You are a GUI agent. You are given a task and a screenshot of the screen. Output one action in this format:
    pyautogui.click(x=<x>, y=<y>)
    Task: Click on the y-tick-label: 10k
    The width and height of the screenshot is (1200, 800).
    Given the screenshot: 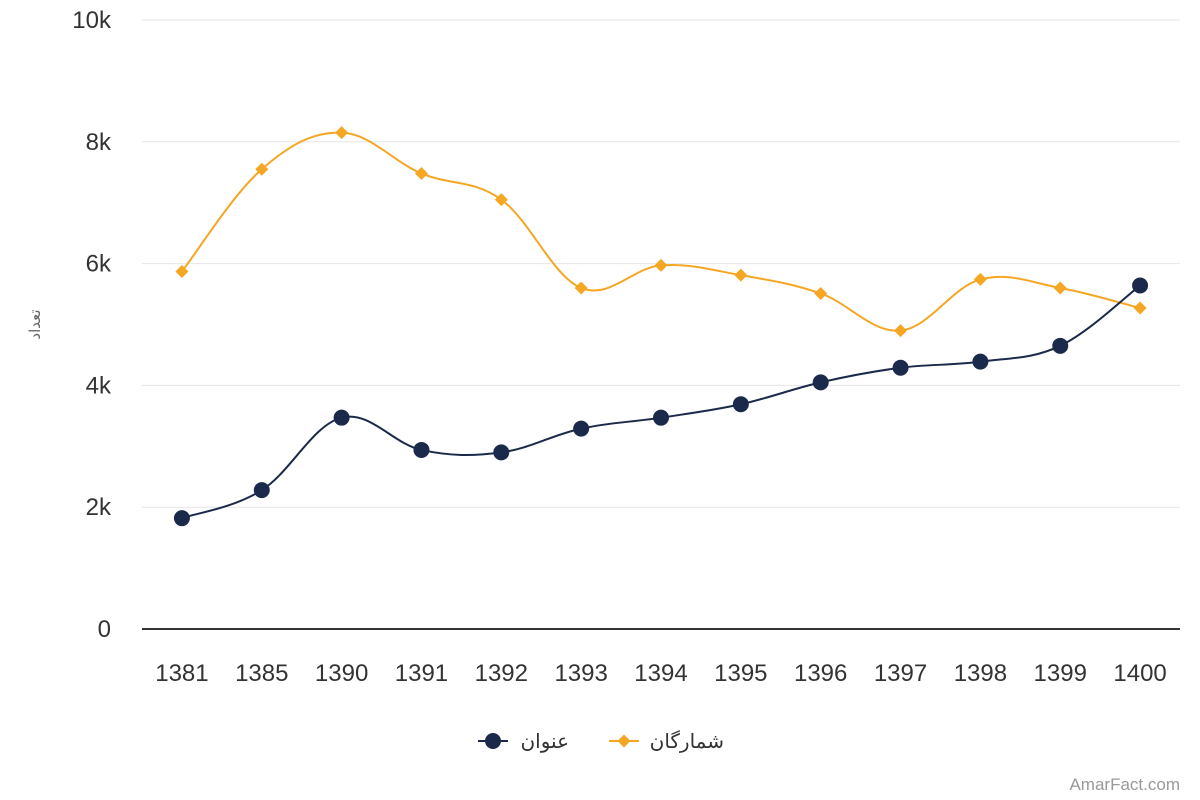 What is the action you would take?
    pyautogui.click(x=92, y=20)
    